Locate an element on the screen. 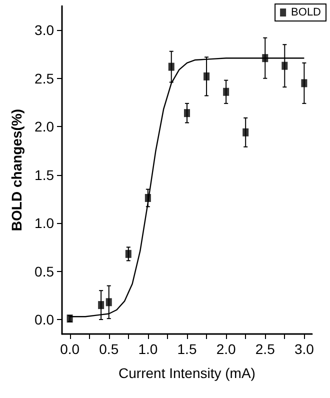 This screenshot has height=398, width=330. x-tick-label: 1.0 is located at coordinates (148, 349).